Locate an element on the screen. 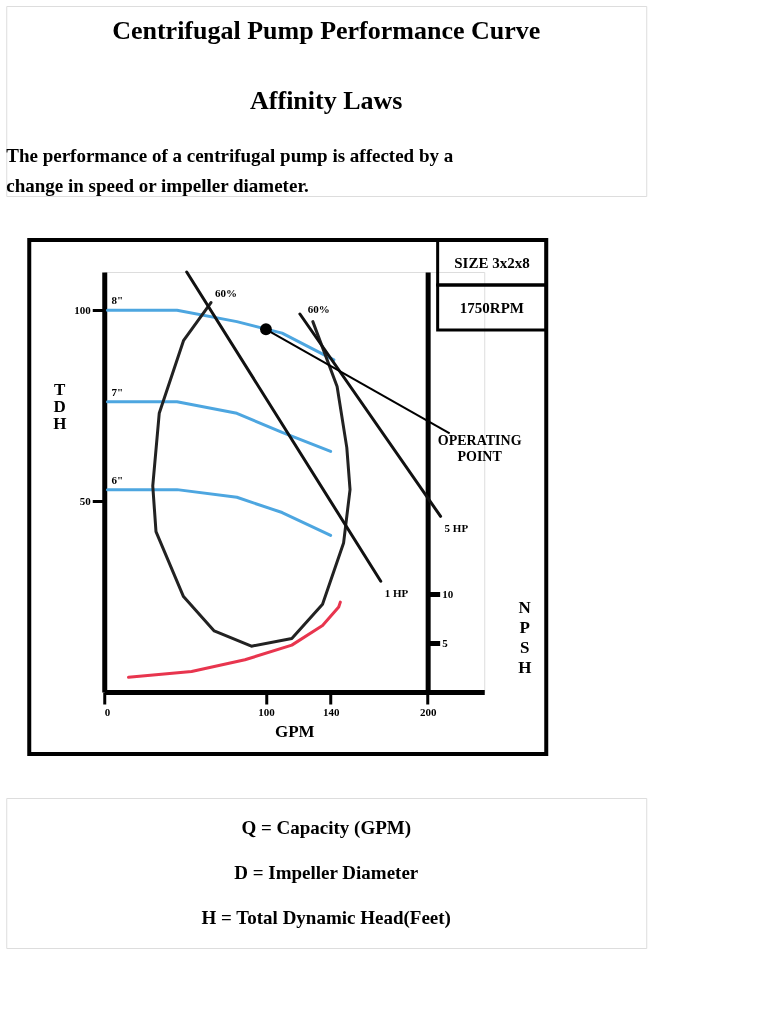 The image size is (768, 1024). y2-tick-label: 5 is located at coordinates (445, 642).